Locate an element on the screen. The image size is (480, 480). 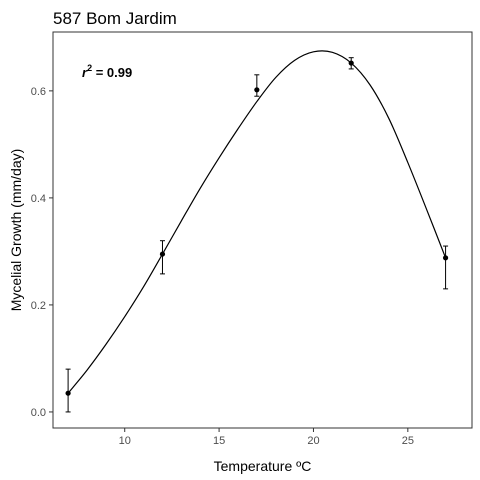
x-tick-label: 20 is located at coordinates (313, 441).